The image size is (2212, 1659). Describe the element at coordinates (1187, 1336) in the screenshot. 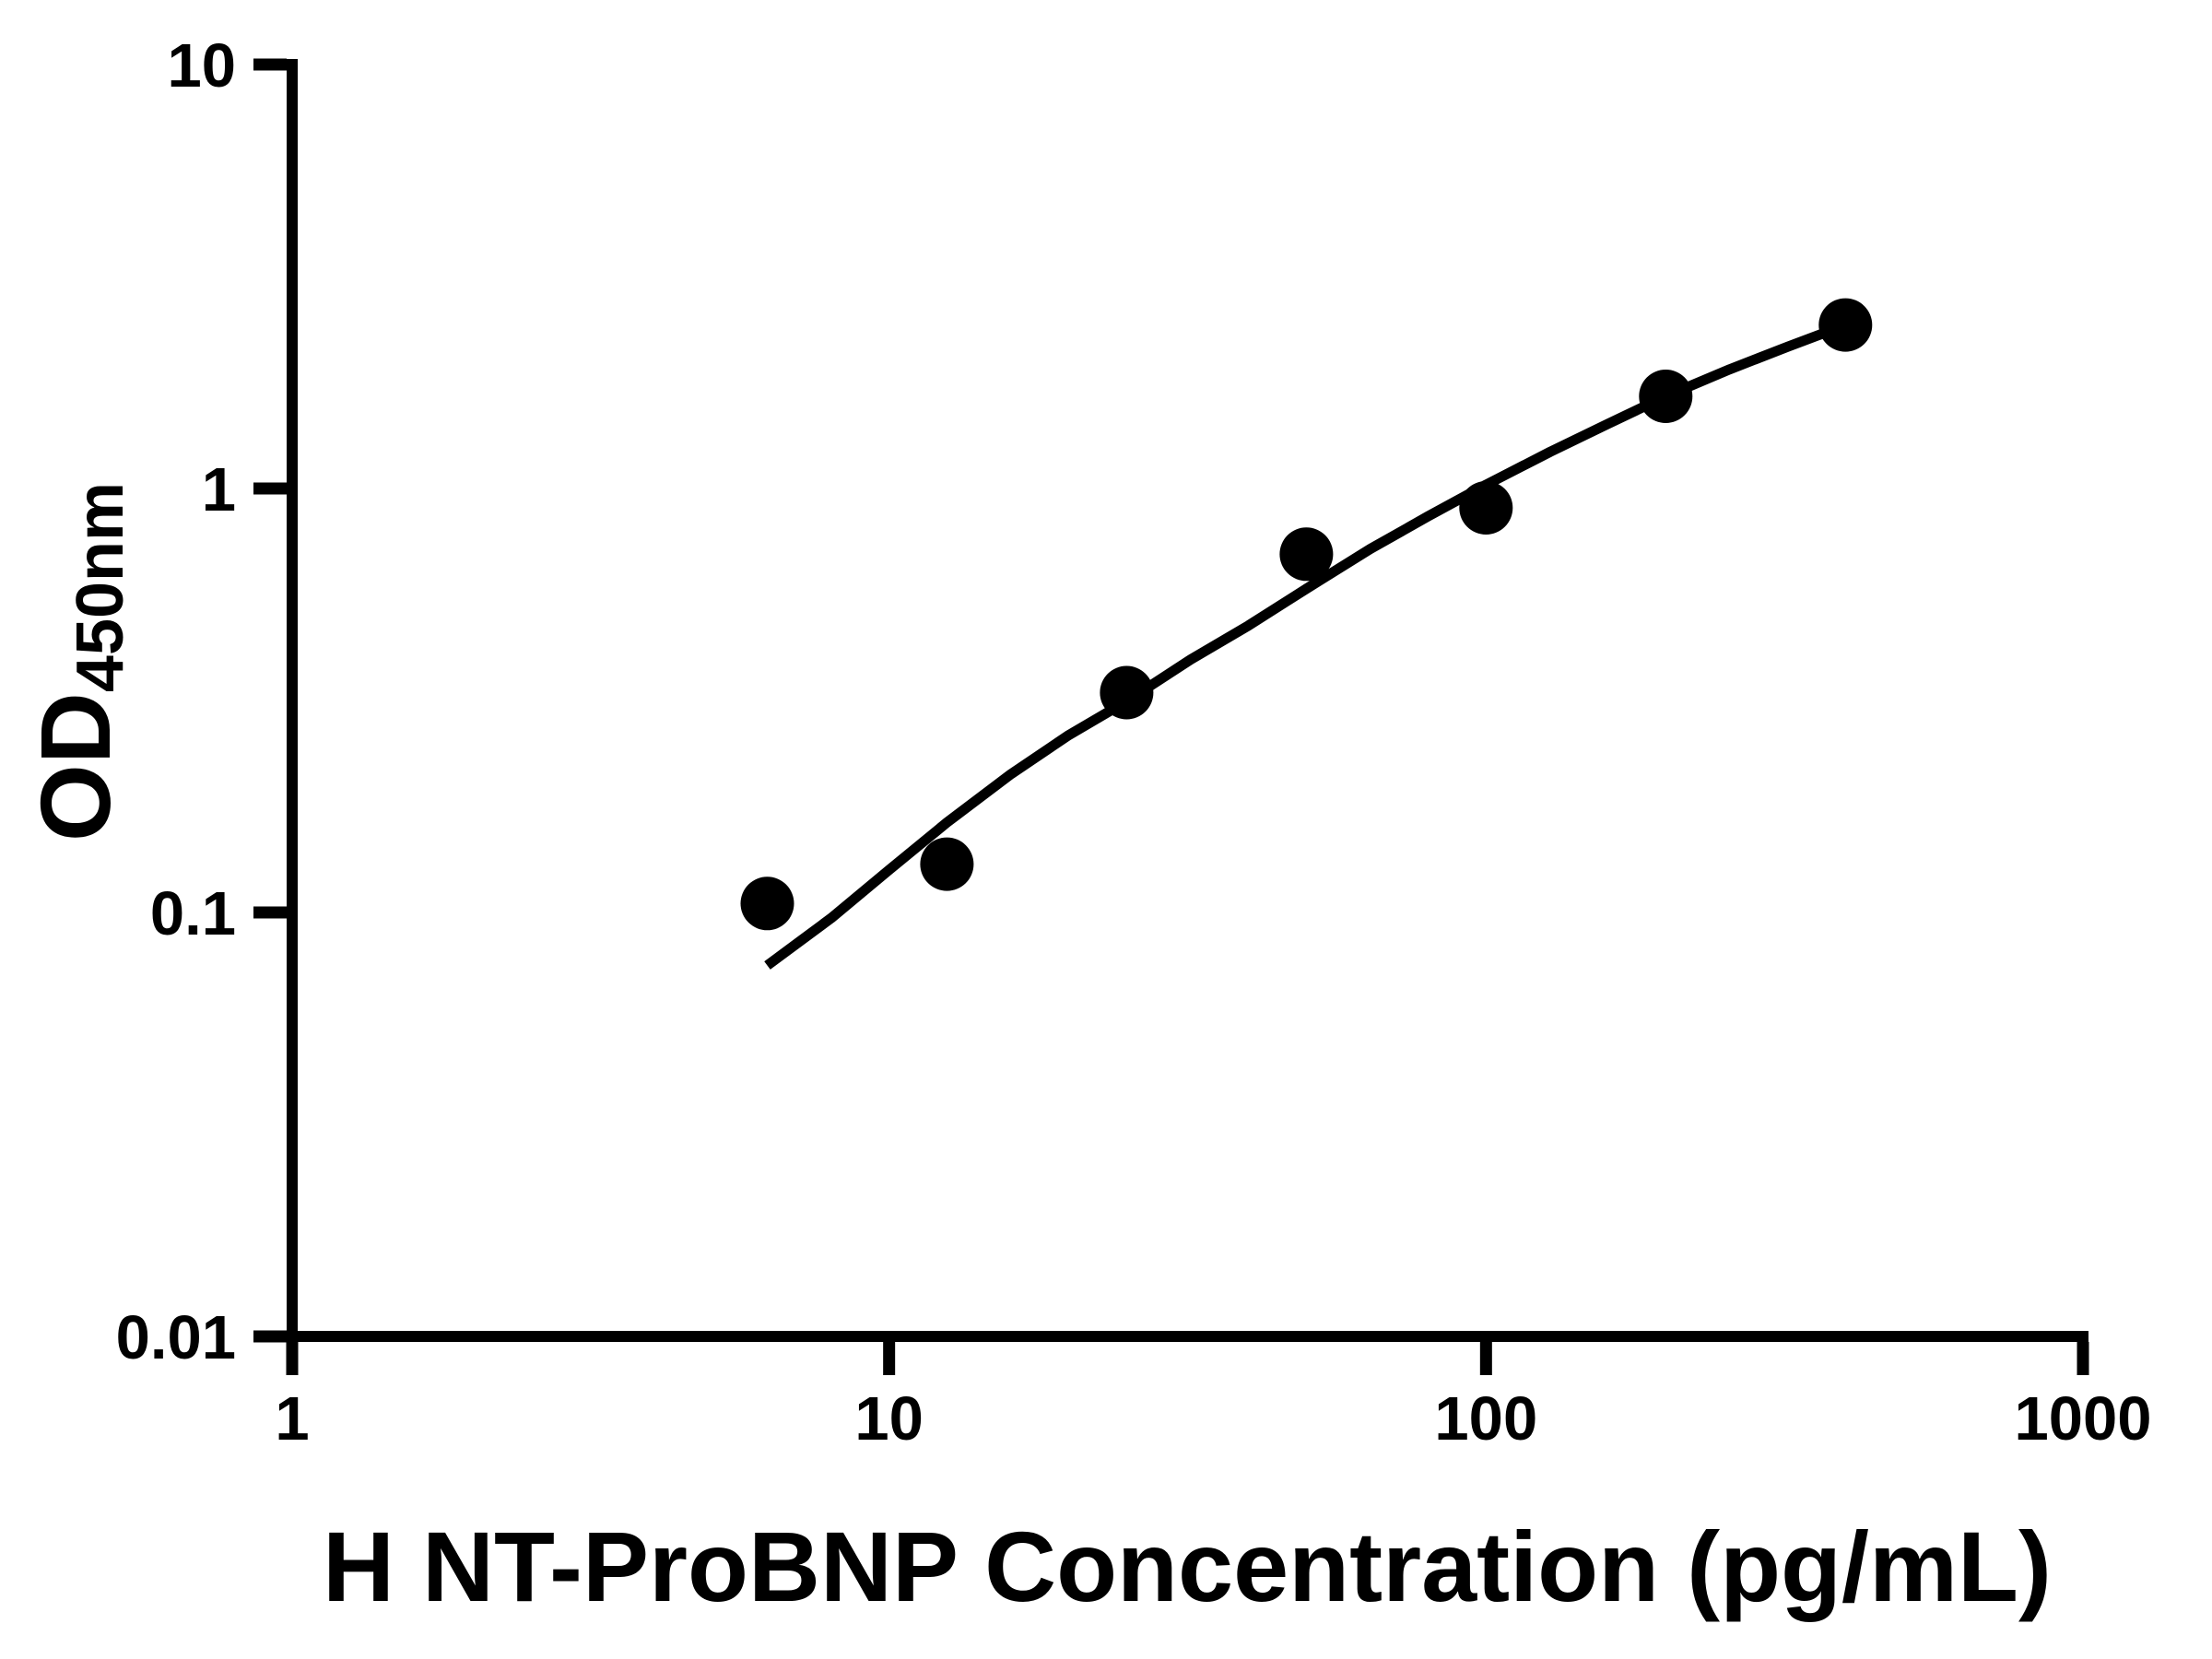

I see `x-axis-spine` at that location.